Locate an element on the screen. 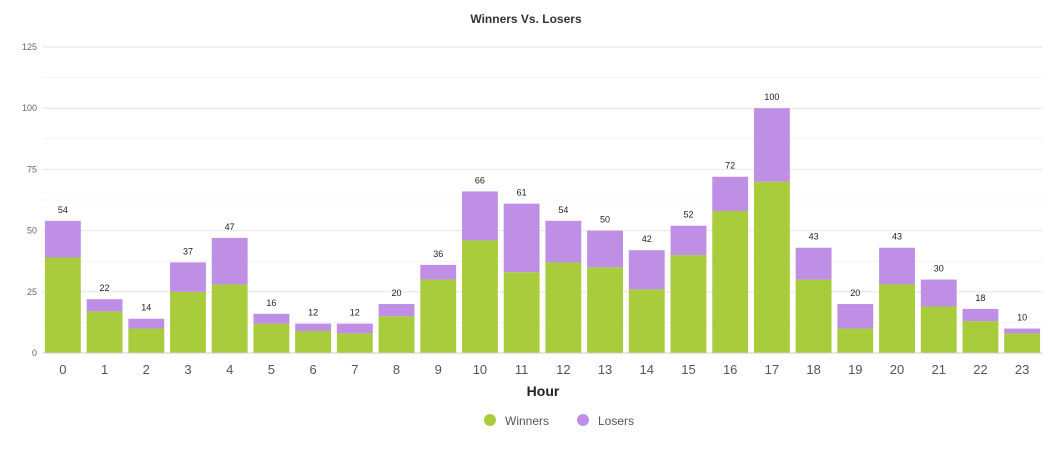 The image size is (1053, 450). legend-item-winners: Winners is located at coordinates (516, 421).